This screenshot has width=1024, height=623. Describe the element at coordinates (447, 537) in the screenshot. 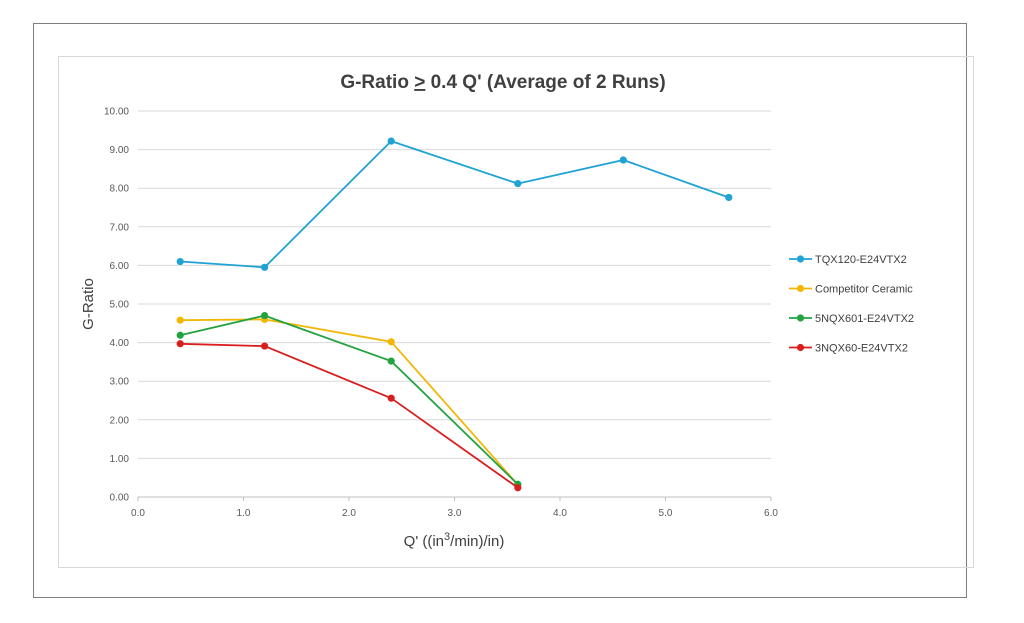

I see `x-axis-label-superscript: 3` at that location.